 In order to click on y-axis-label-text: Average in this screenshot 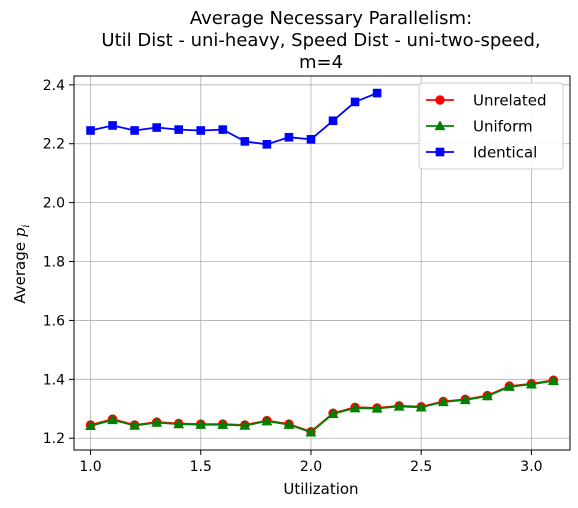, I will do `click(20, 273)`.